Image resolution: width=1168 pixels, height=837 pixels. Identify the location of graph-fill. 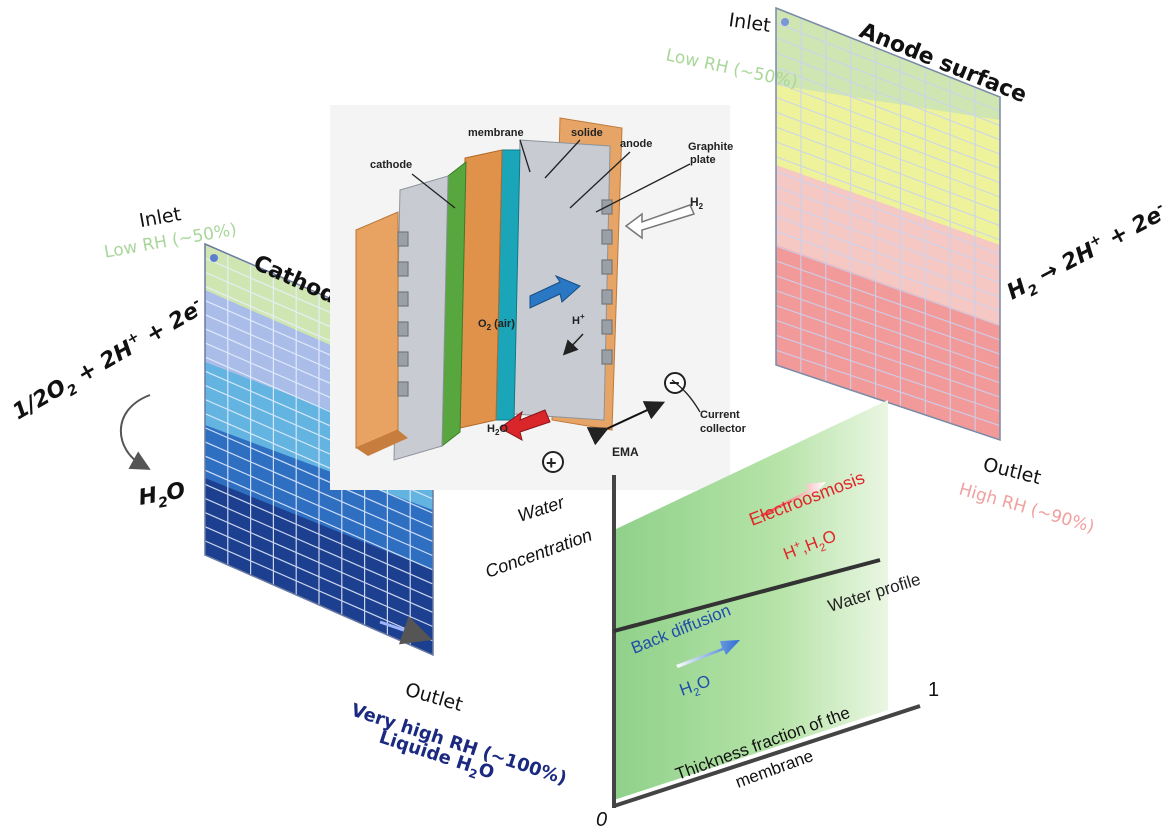
(751, 600).